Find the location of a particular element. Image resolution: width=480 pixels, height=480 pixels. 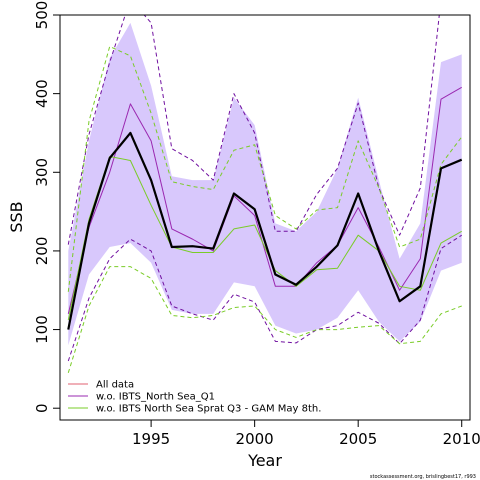

y-axis: 0 100 200 300 400 500 is located at coordinates (46, 207).